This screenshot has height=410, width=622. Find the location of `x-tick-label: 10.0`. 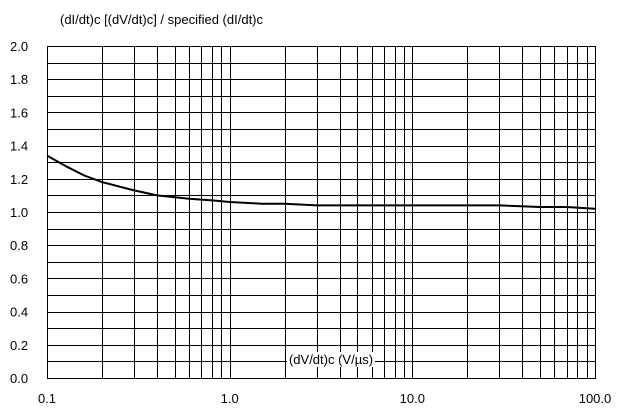

x-tick-label: 10.0 is located at coordinates (412, 398).